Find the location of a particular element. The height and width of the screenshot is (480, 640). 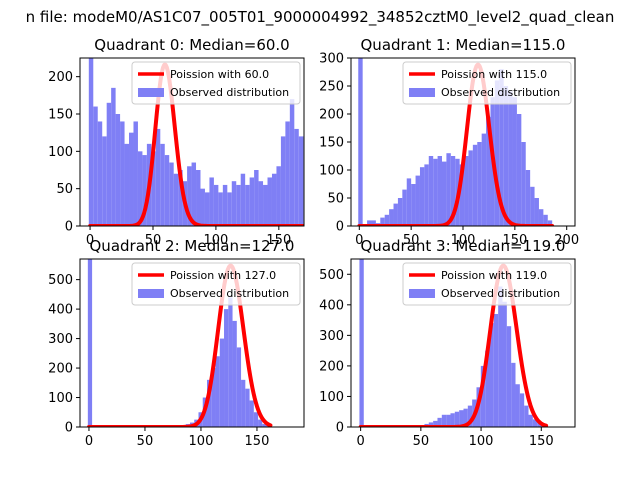

y-tick-label: 50 is located at coordinates (335, 199).